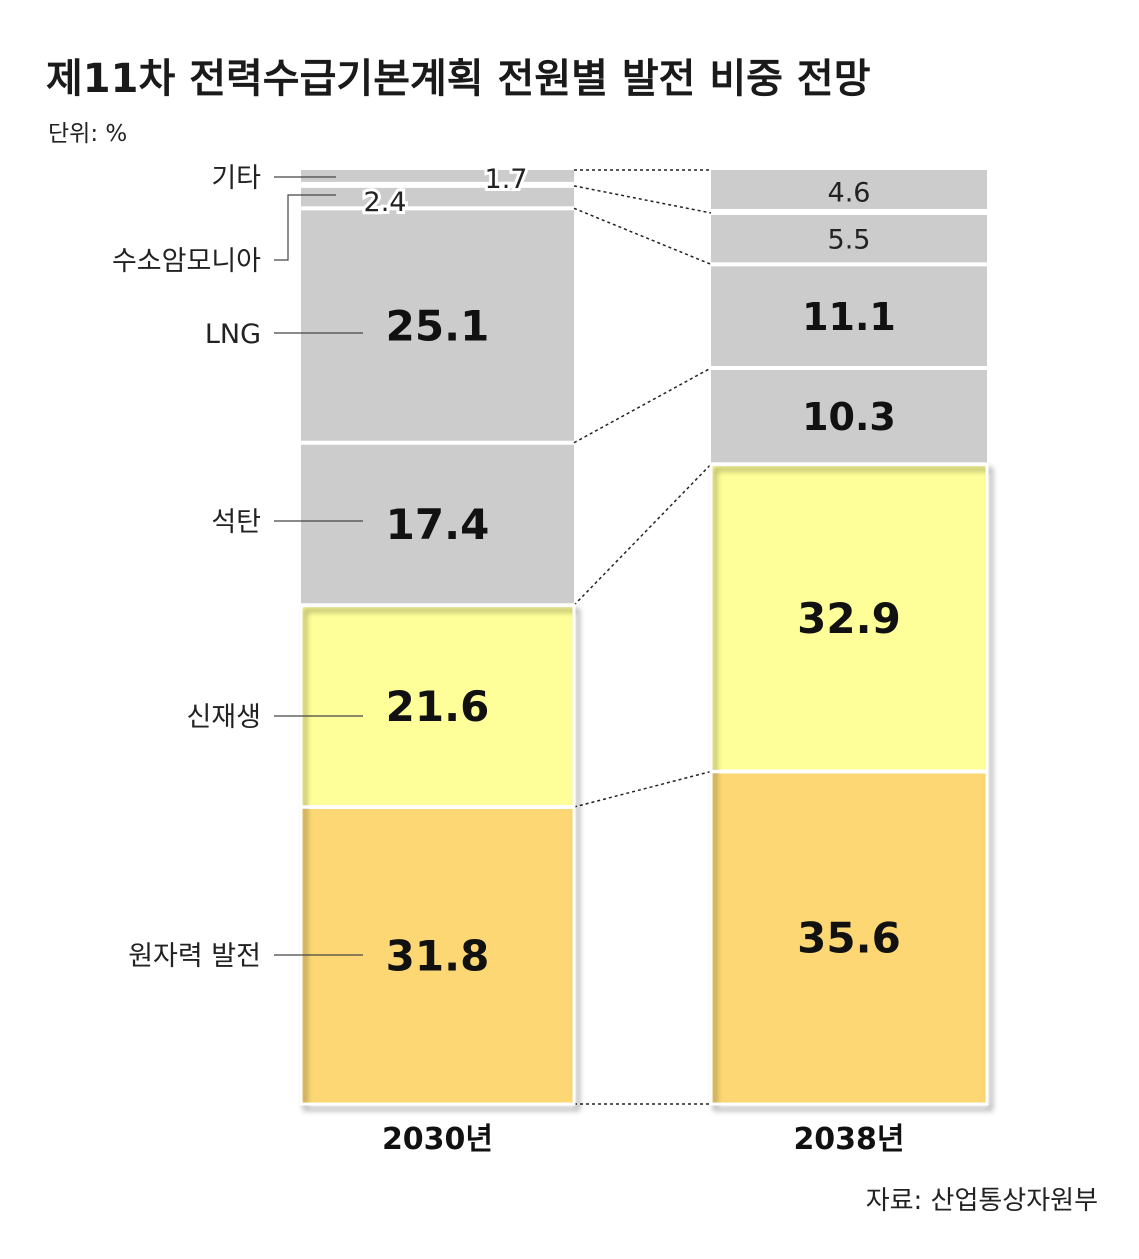  I want to click on value-label-lng-2: 11.1, so click(849, 317).